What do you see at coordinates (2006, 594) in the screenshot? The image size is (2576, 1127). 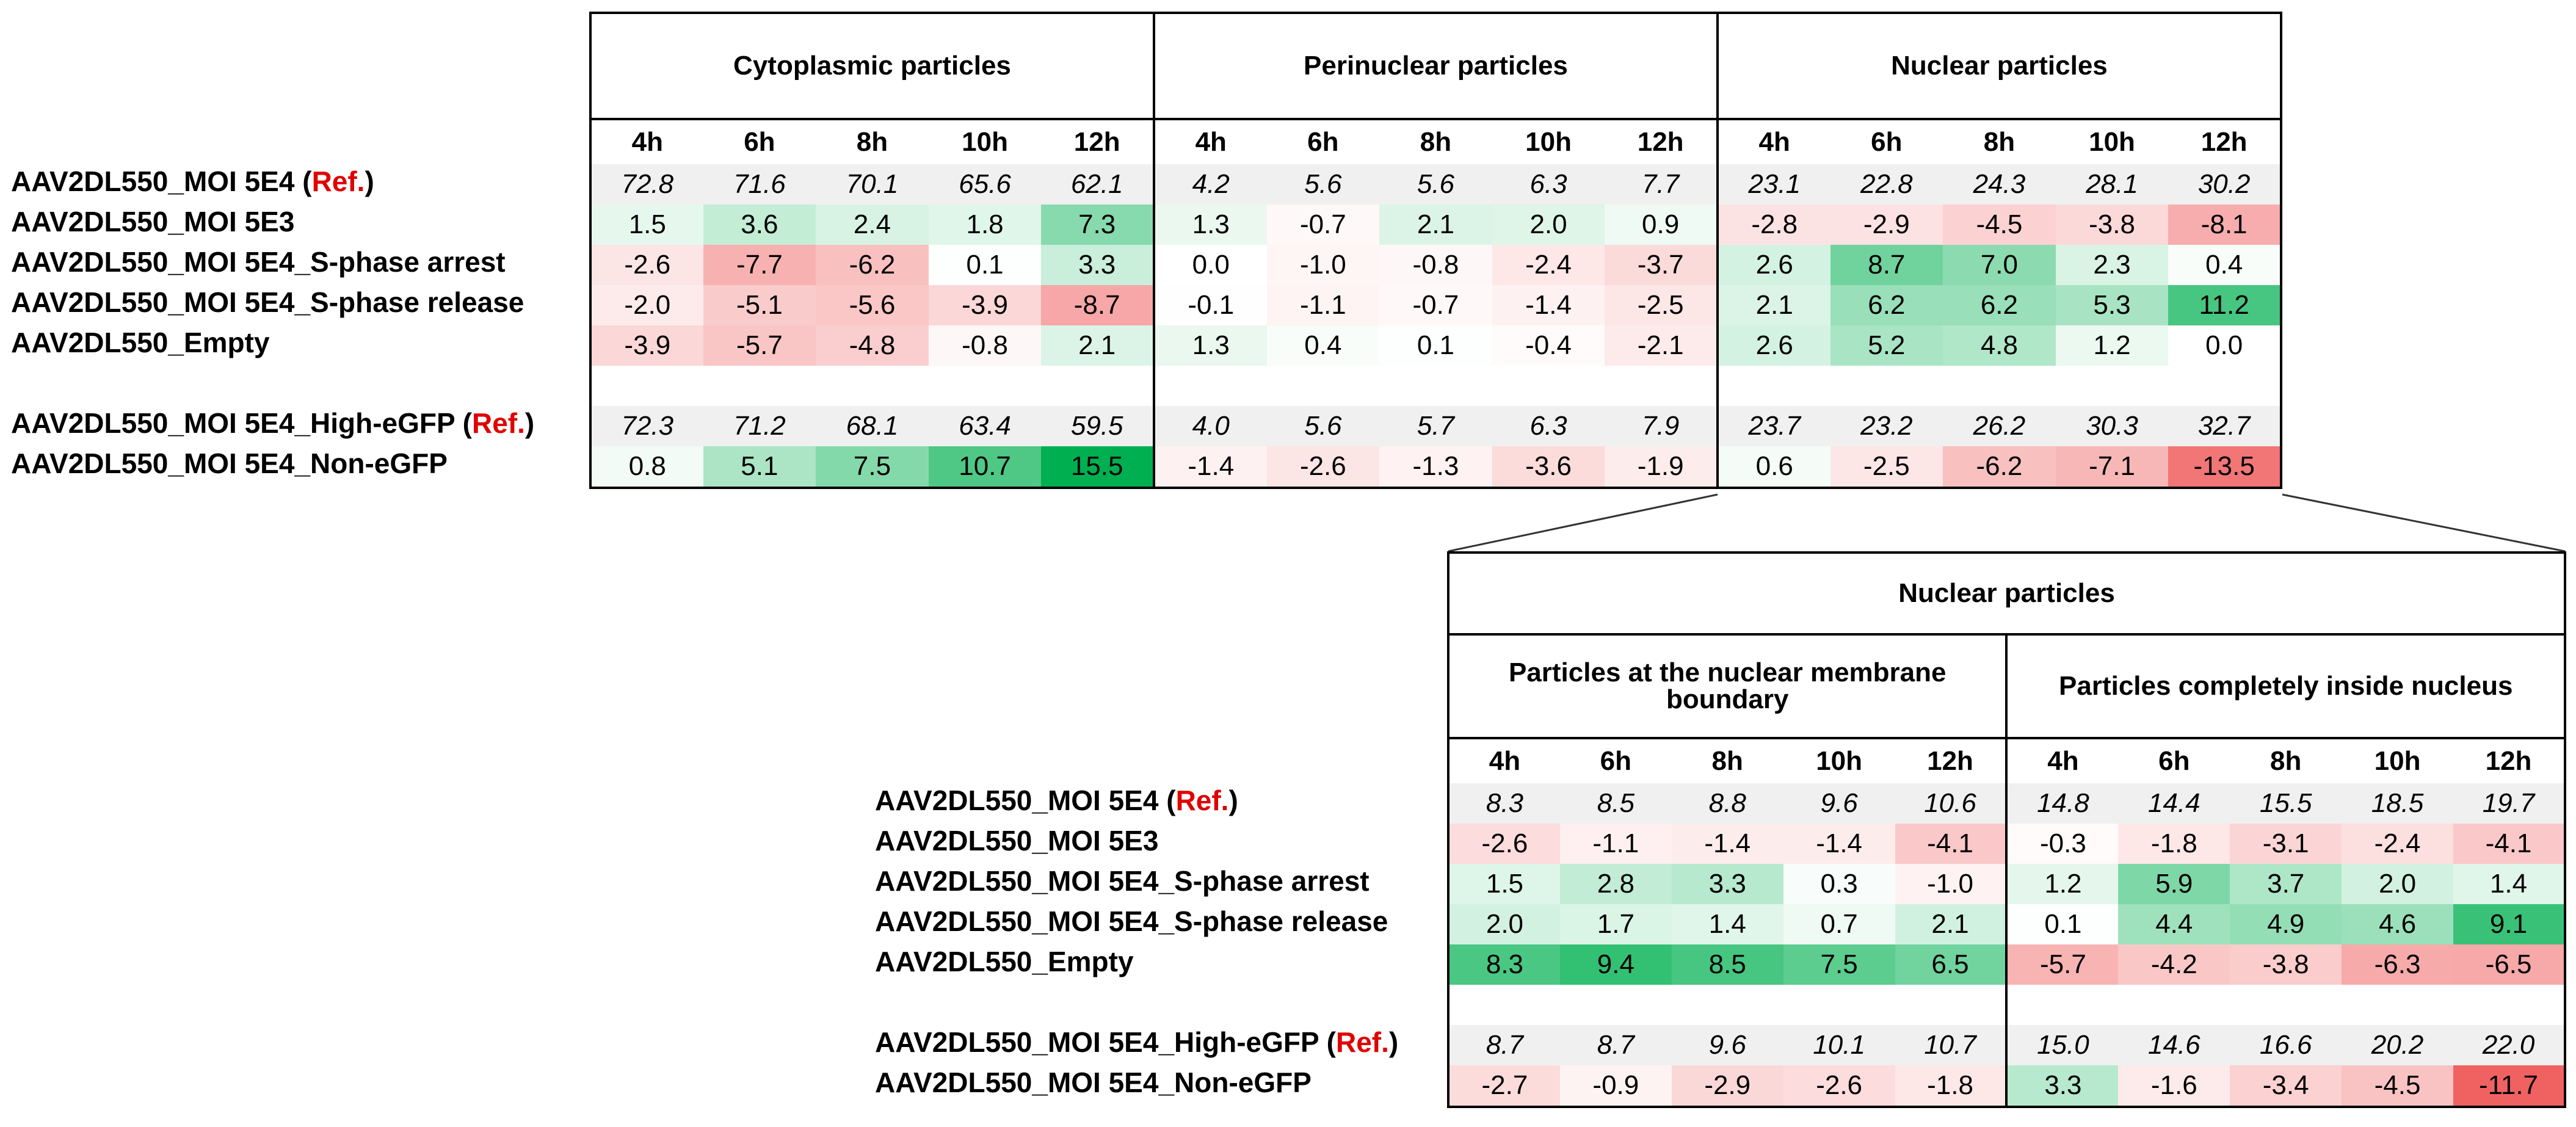 I see `heatmap-title: Nuclear particles` at bounding box center [2006, 594].